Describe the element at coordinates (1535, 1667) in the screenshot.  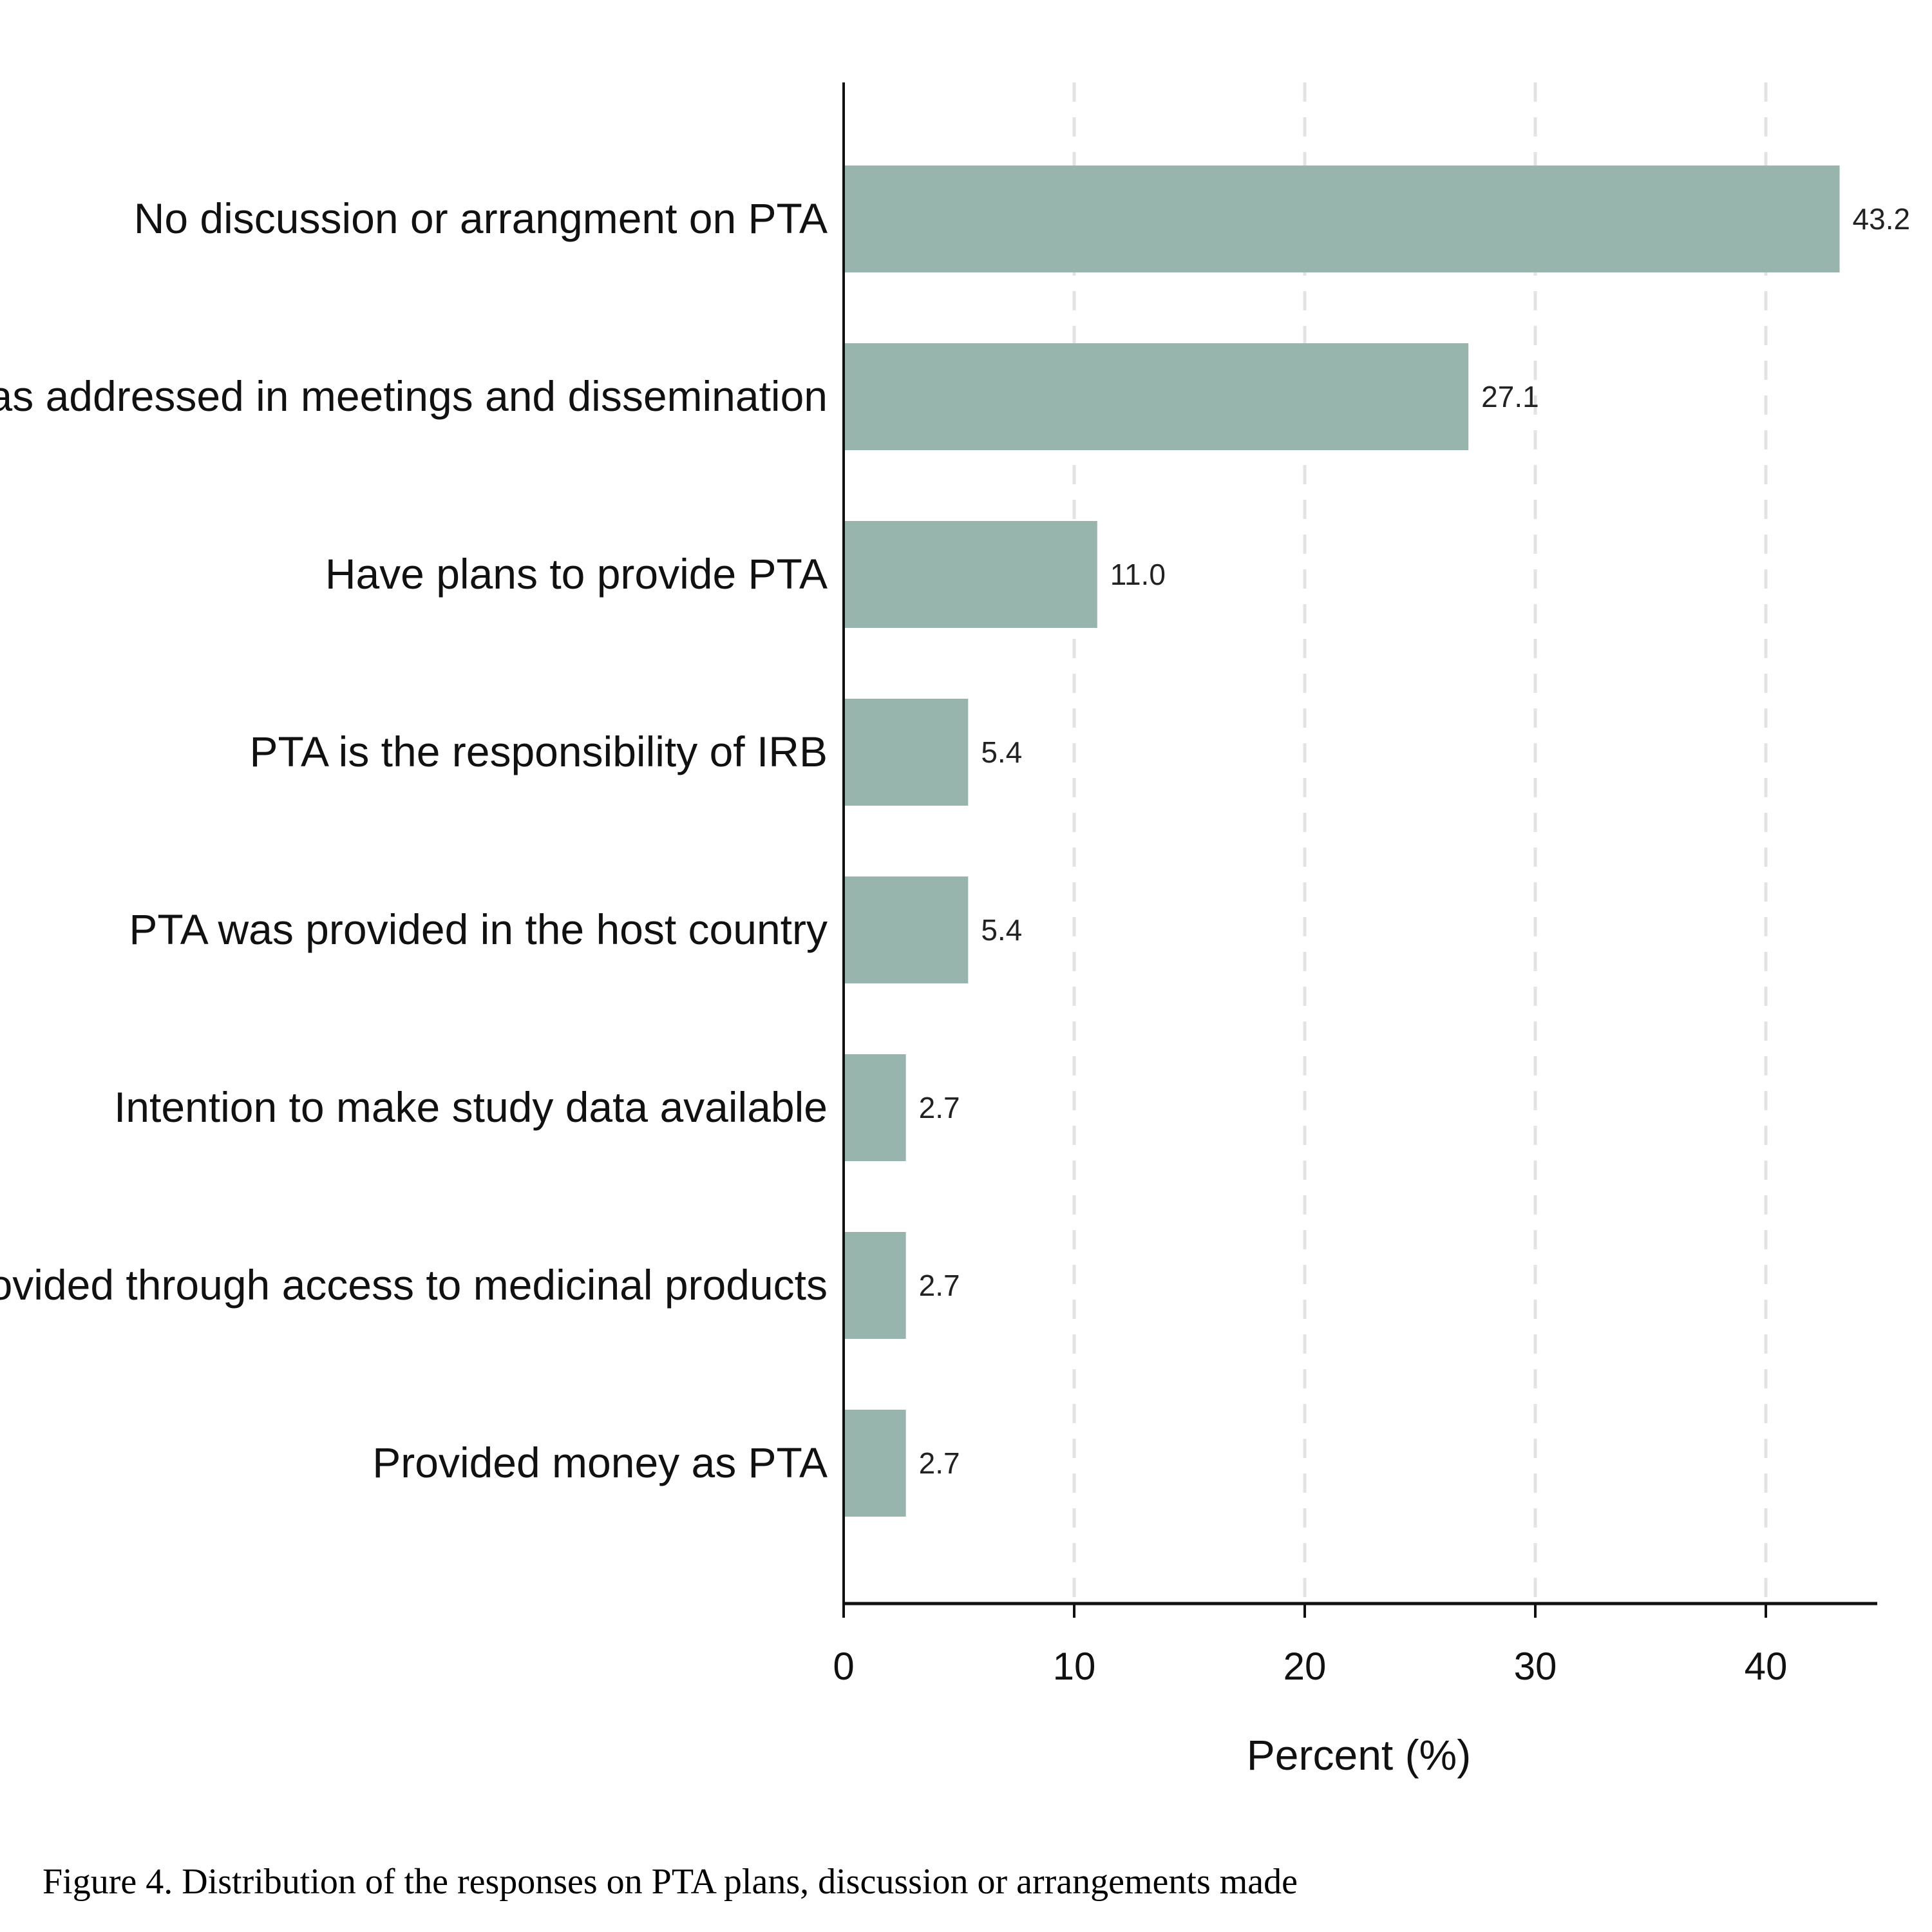
I see `x-tick-label: 30` at that location.